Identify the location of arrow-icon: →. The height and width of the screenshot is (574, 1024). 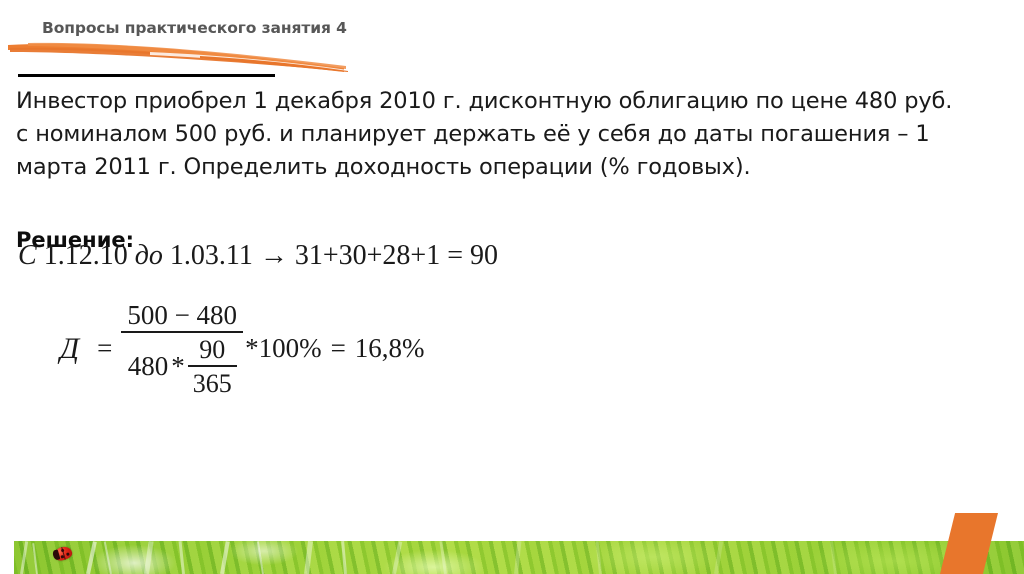
(273, 255).